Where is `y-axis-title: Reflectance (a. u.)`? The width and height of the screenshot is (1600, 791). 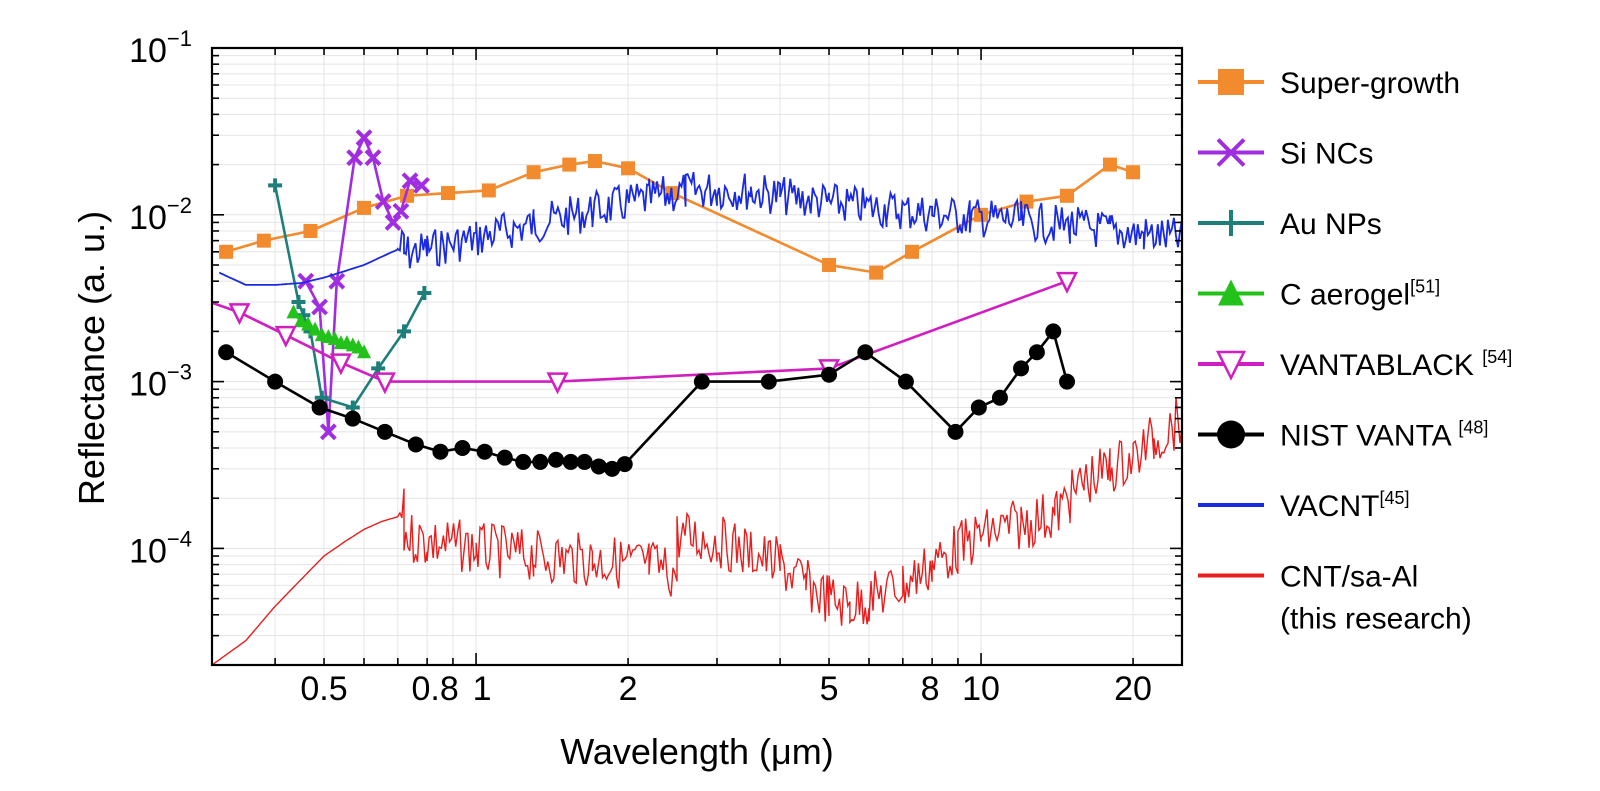
y-axis-title: Reflectance (a. u.) is located at coordinates (91, 358).